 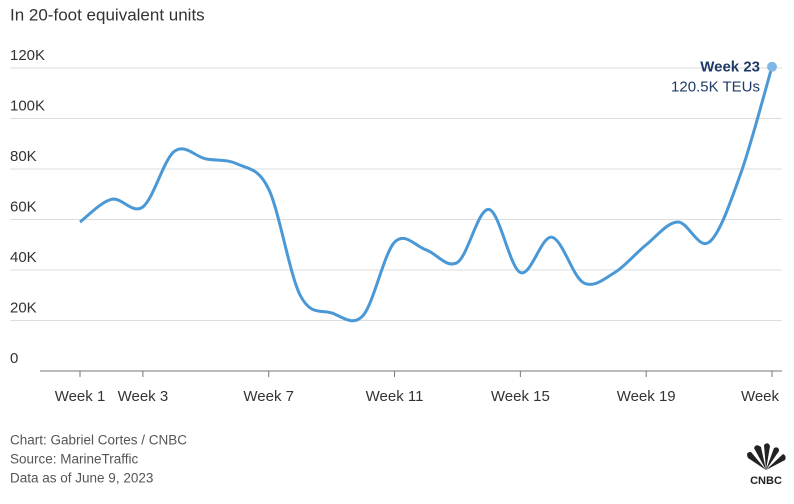 I want to click on annotation-title: Week 23, so click(x=730, y=67).